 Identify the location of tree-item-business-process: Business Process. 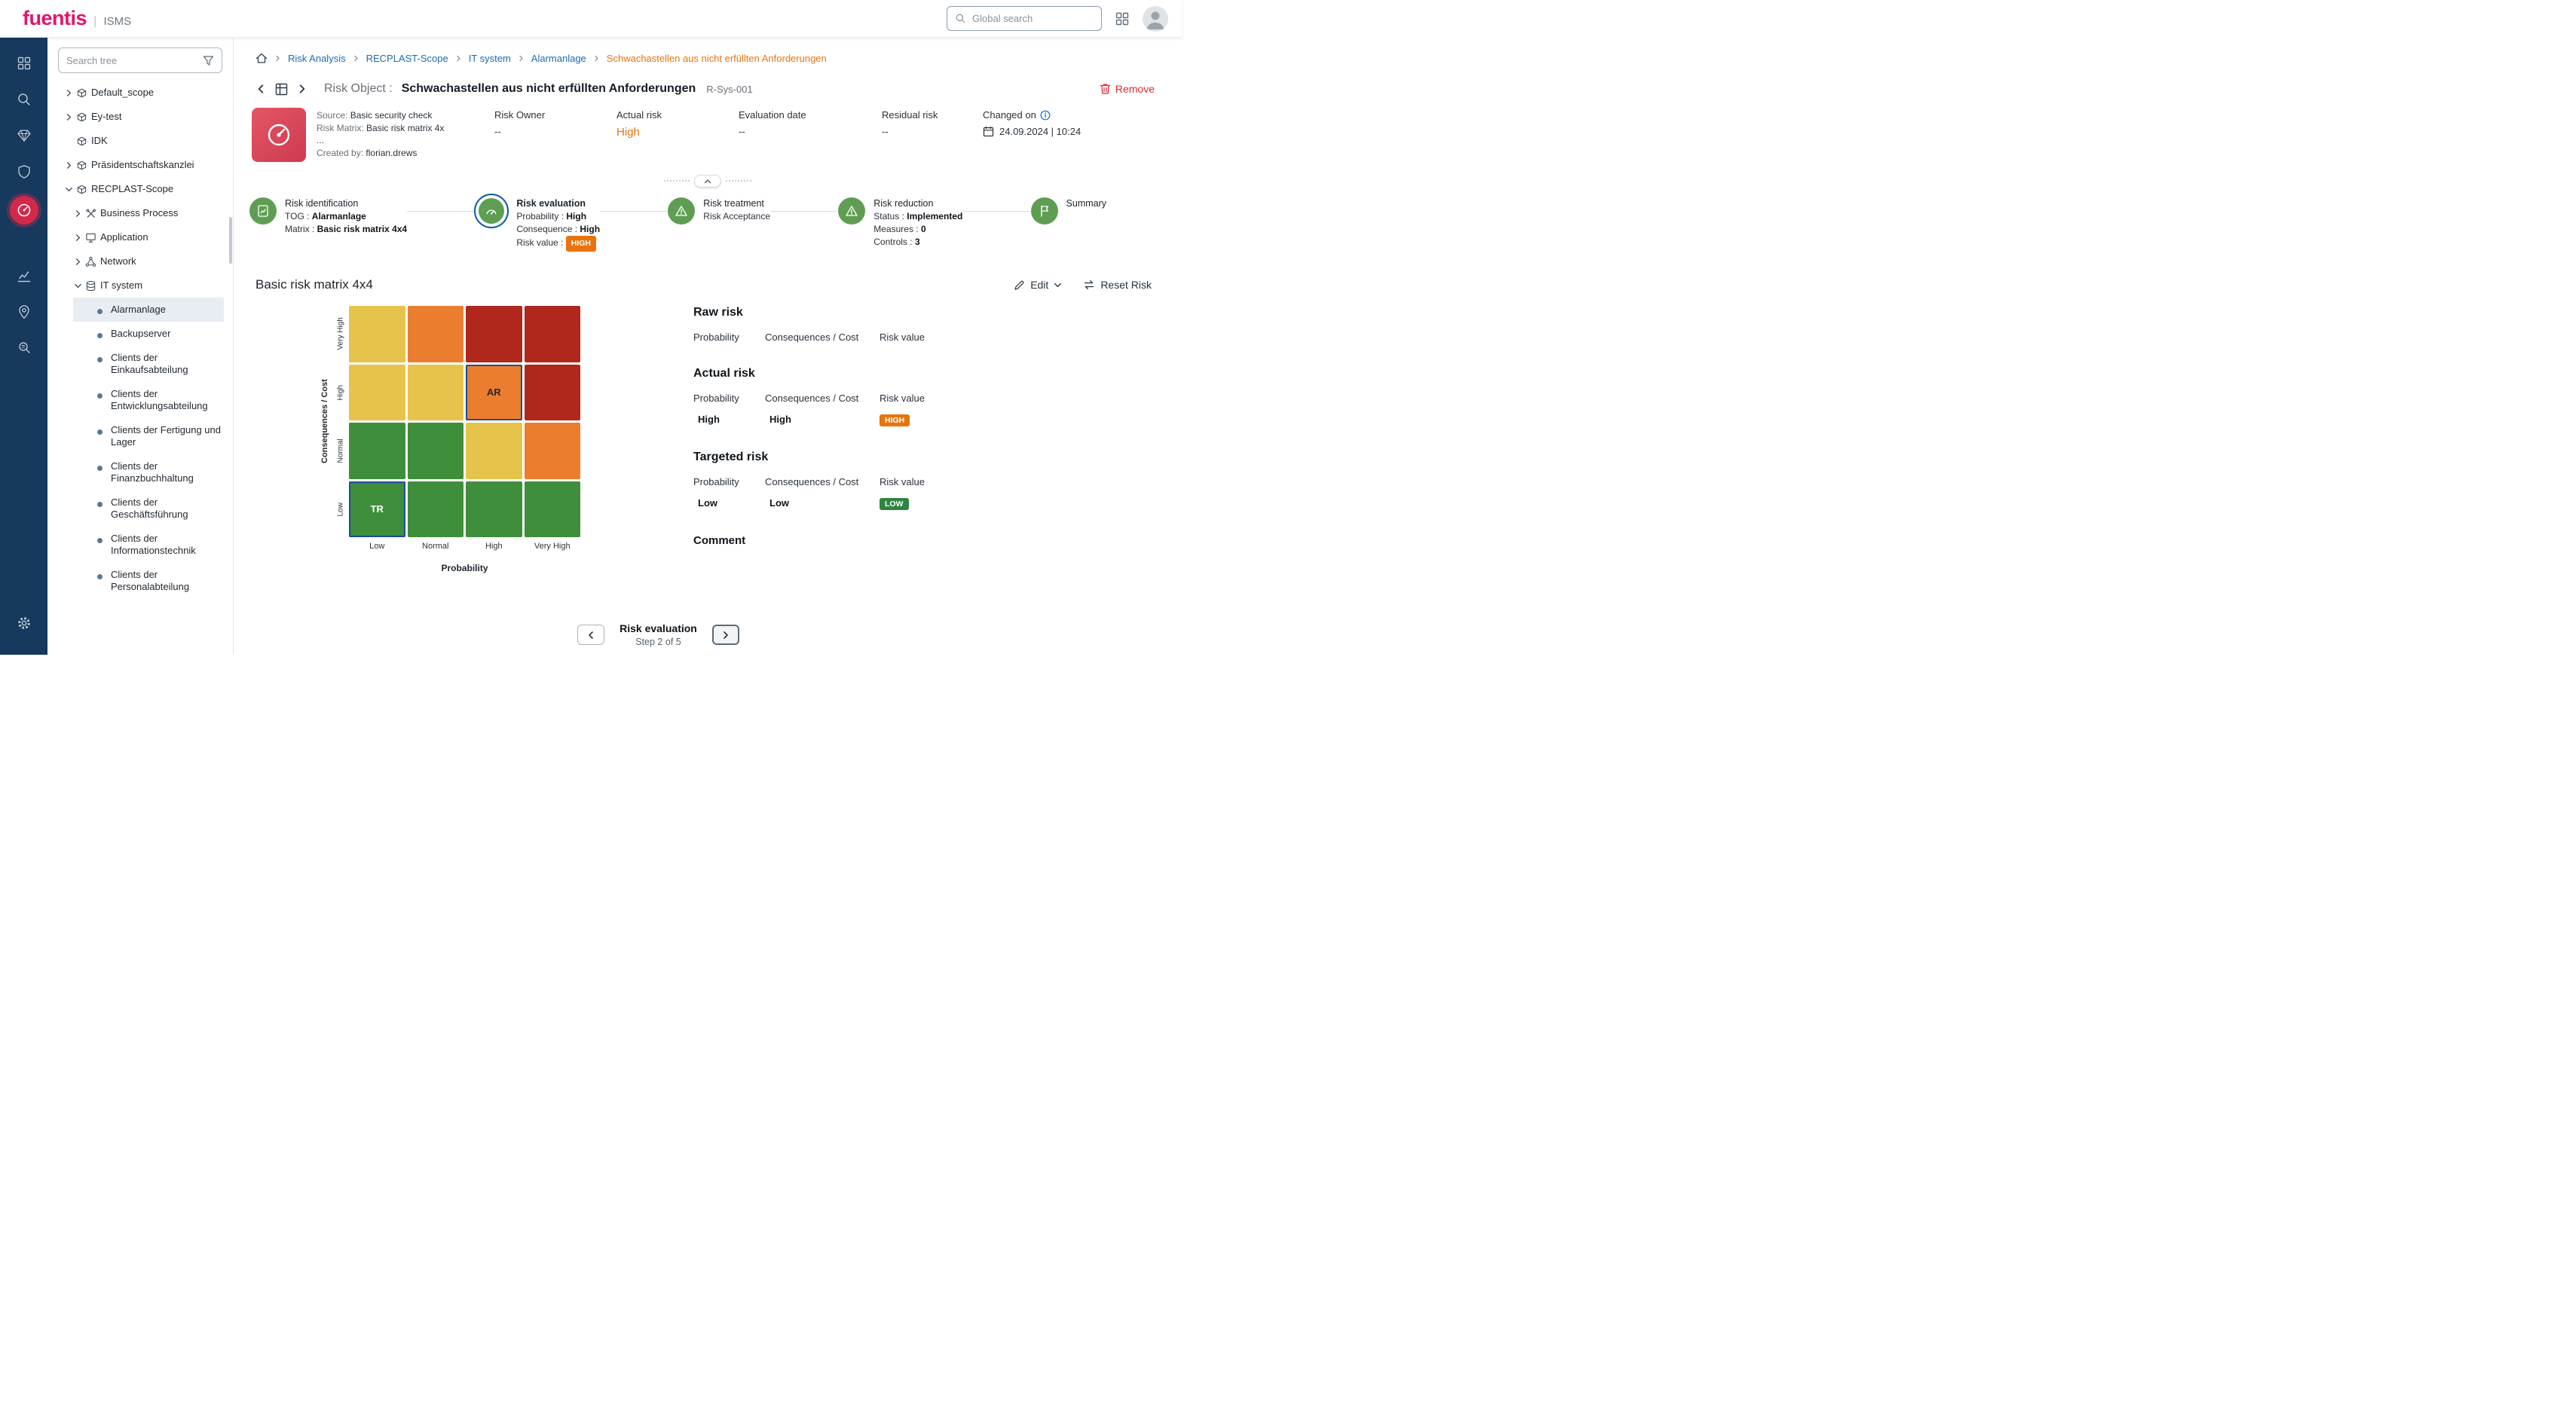
(140, 213).